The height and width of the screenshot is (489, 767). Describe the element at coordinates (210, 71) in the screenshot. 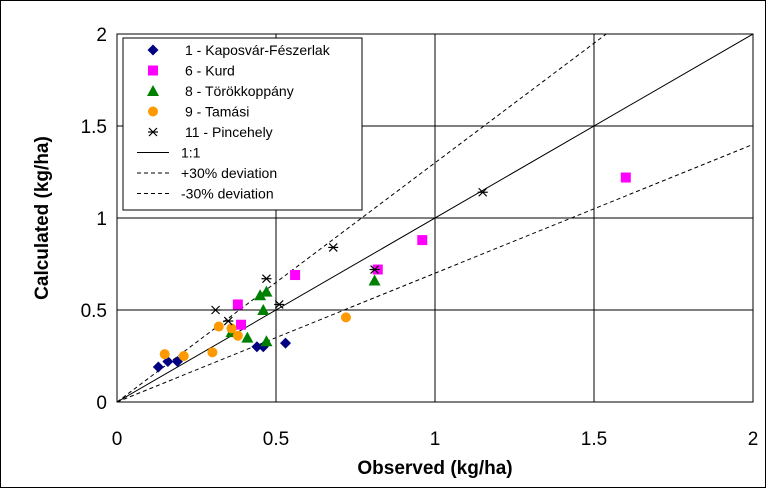

I see `legend-label: 6 - Kurd` at that location.